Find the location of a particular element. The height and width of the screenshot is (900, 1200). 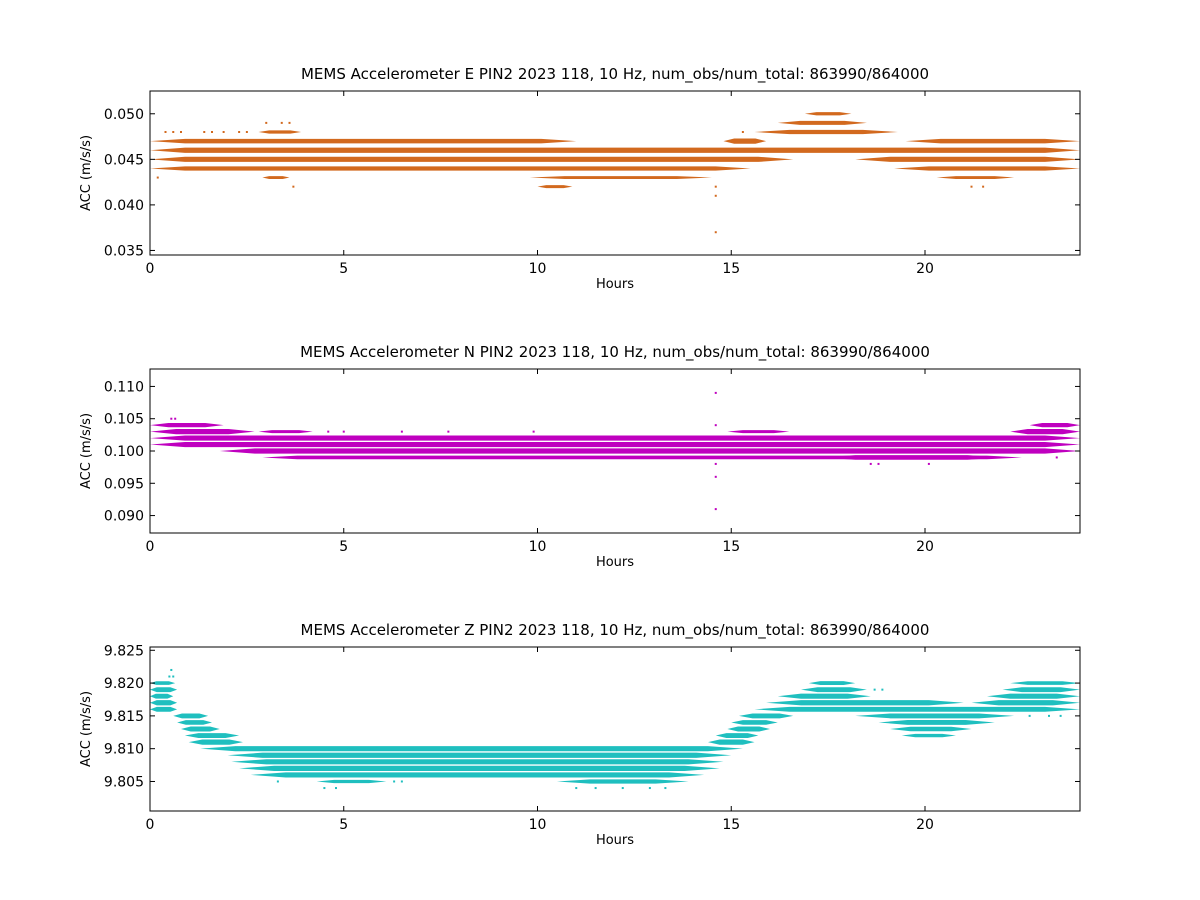

y-tick-label: 9.810 is located at coordinates (124, 750).